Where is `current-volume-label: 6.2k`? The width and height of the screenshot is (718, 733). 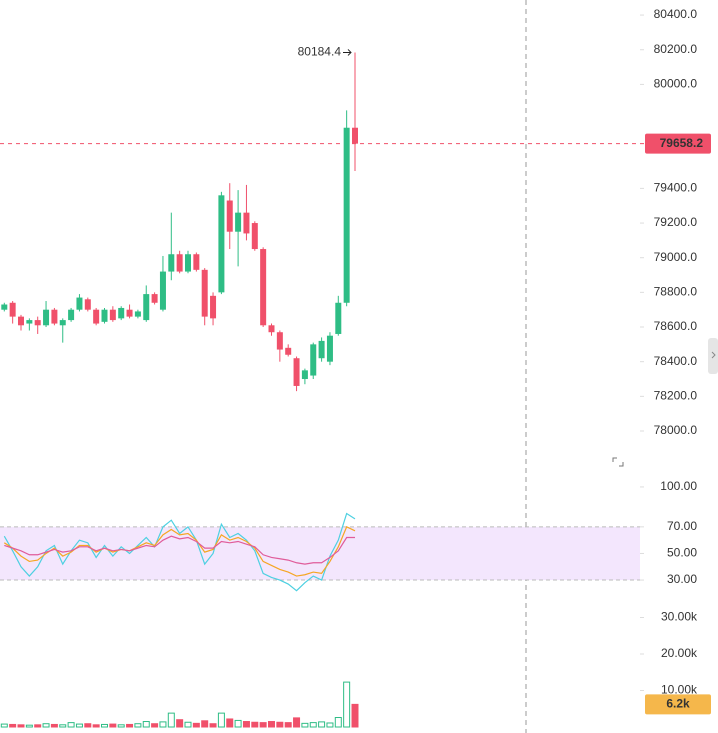 current-volume-label: 6.2k is located at coordinates (678, 704).